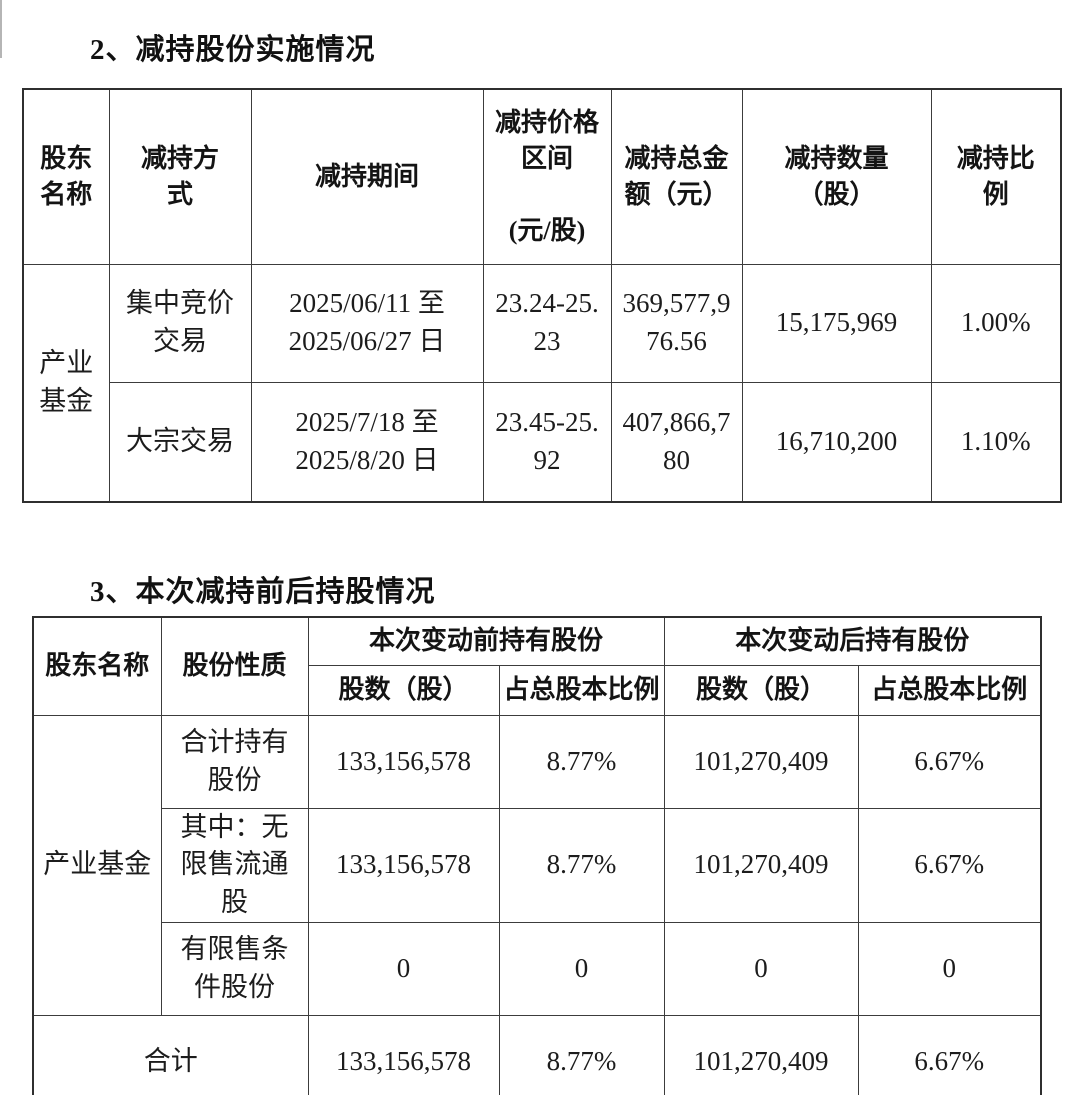 This screenshot has width=1080, height=1095. Describe the element at coordinates (581, 690) in the screenshot. I see `t2-header-before-pct: 占总股本比例` at that location.